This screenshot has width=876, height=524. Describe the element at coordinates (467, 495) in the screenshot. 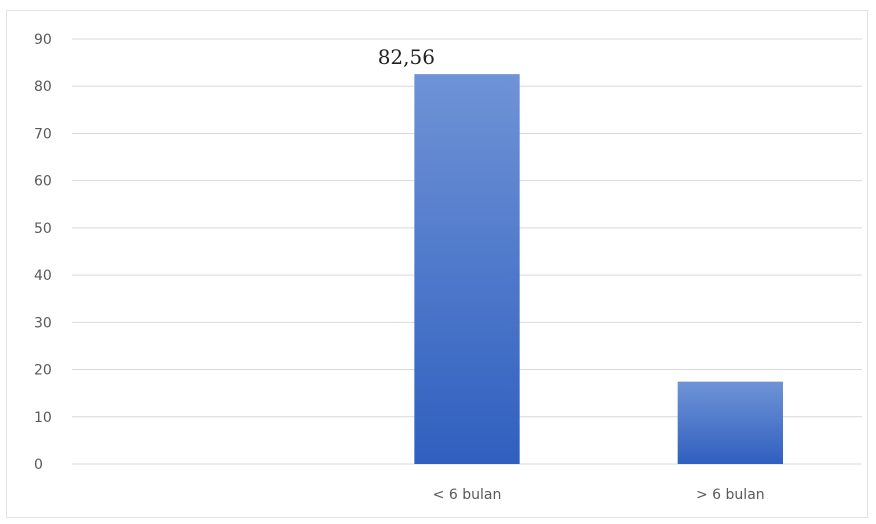

I see `x-tick-label: < 6 bulan` at that location.